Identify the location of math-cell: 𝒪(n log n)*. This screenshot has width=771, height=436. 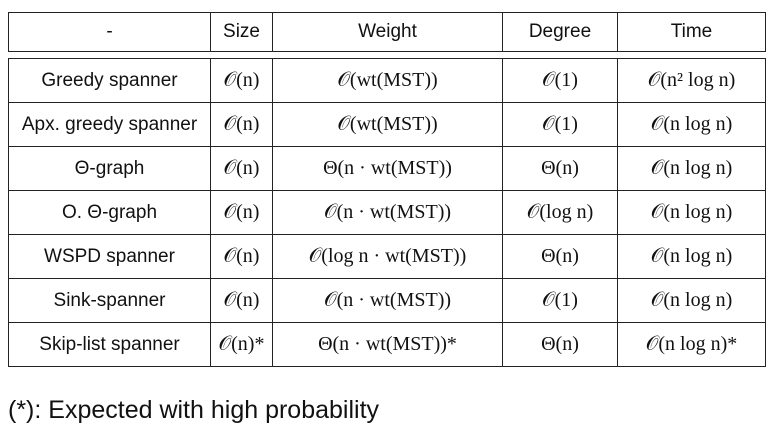
(691, 344).